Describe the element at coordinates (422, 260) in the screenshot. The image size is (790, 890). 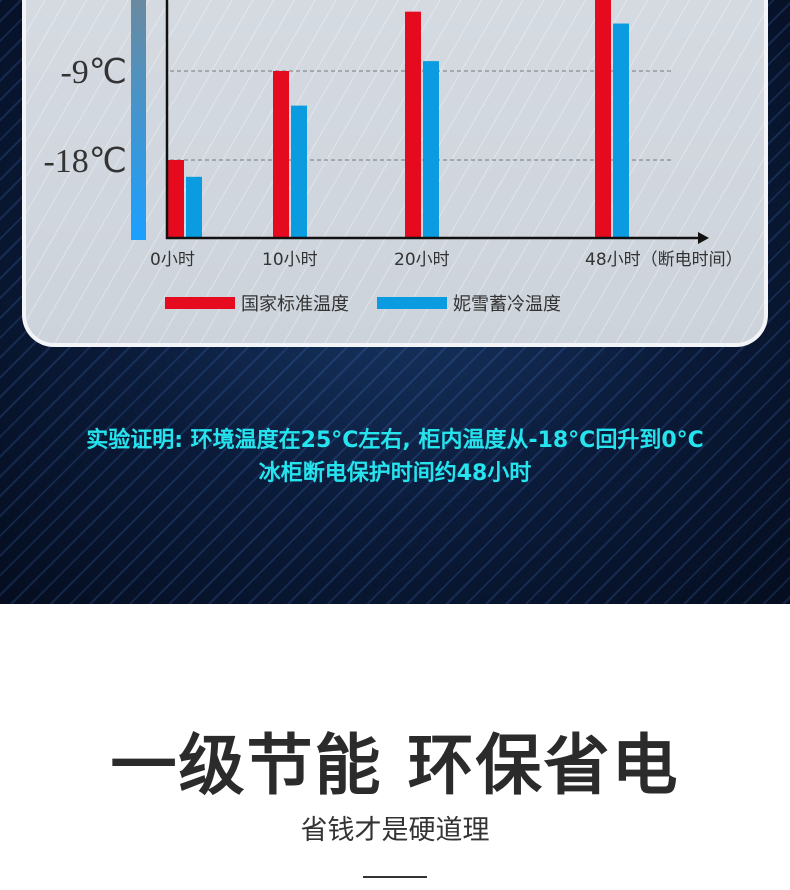
I see `x-tick-label: 20小时` at that location.